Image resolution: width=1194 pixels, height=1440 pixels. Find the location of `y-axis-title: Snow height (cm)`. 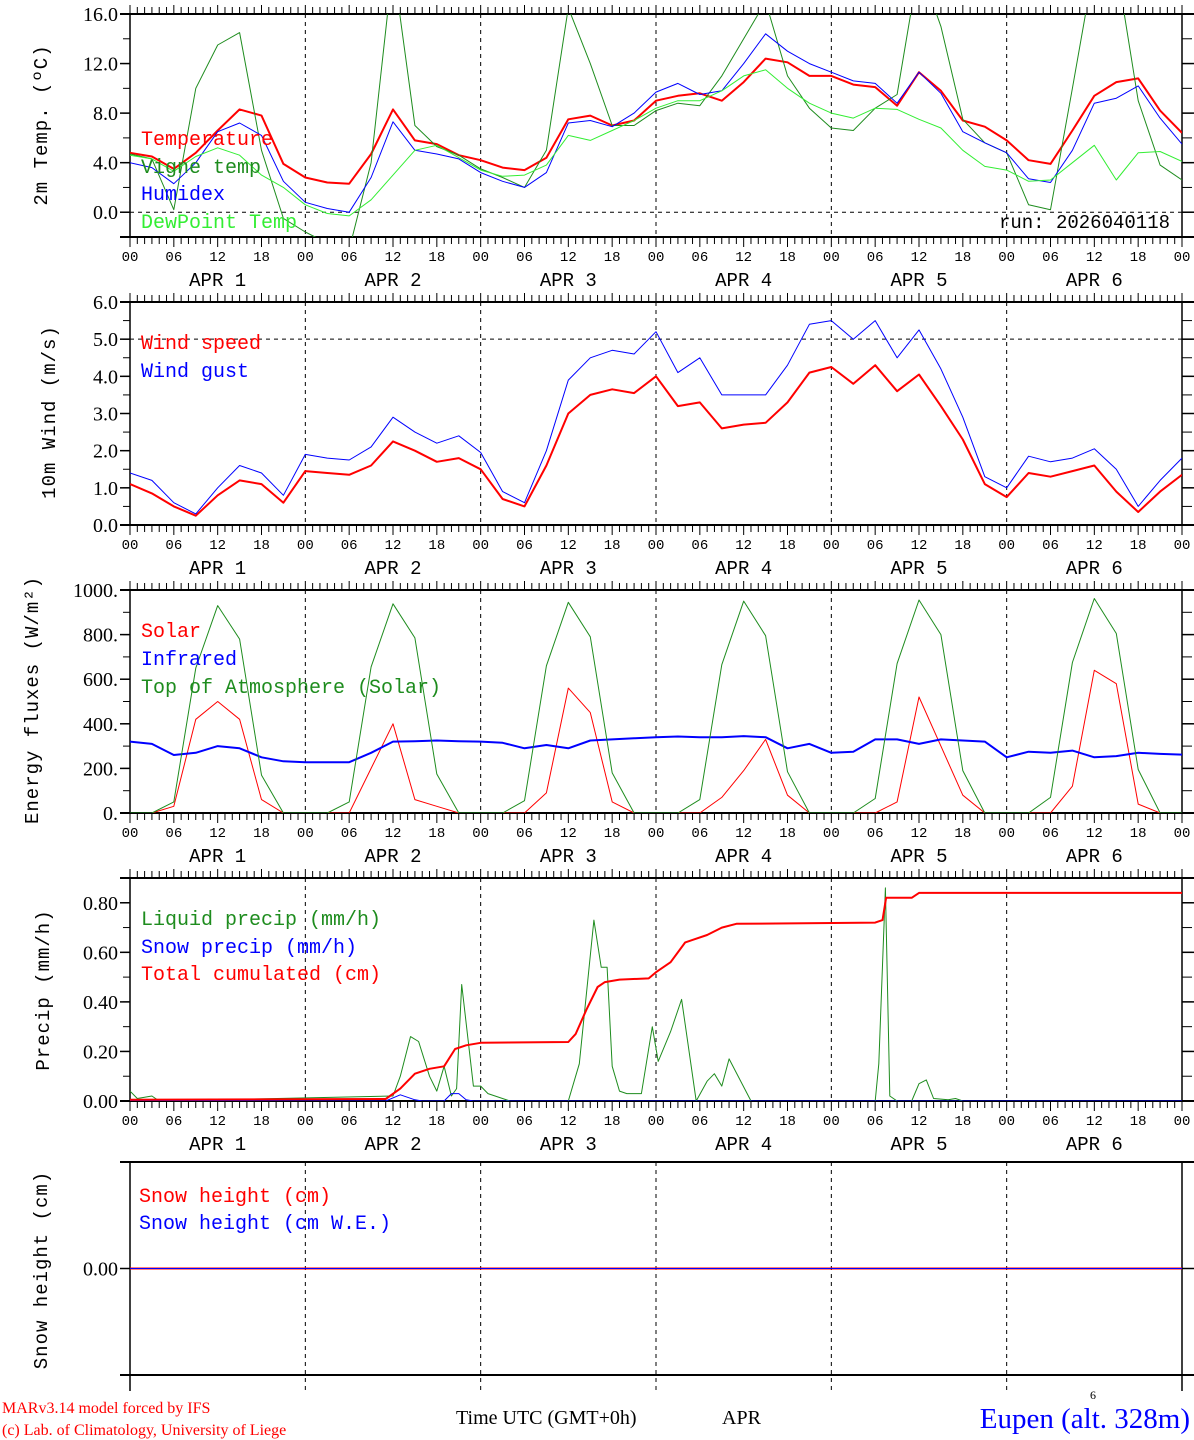

y-axis-title: Snow height (cm) is located at coordinates (42, 1270).